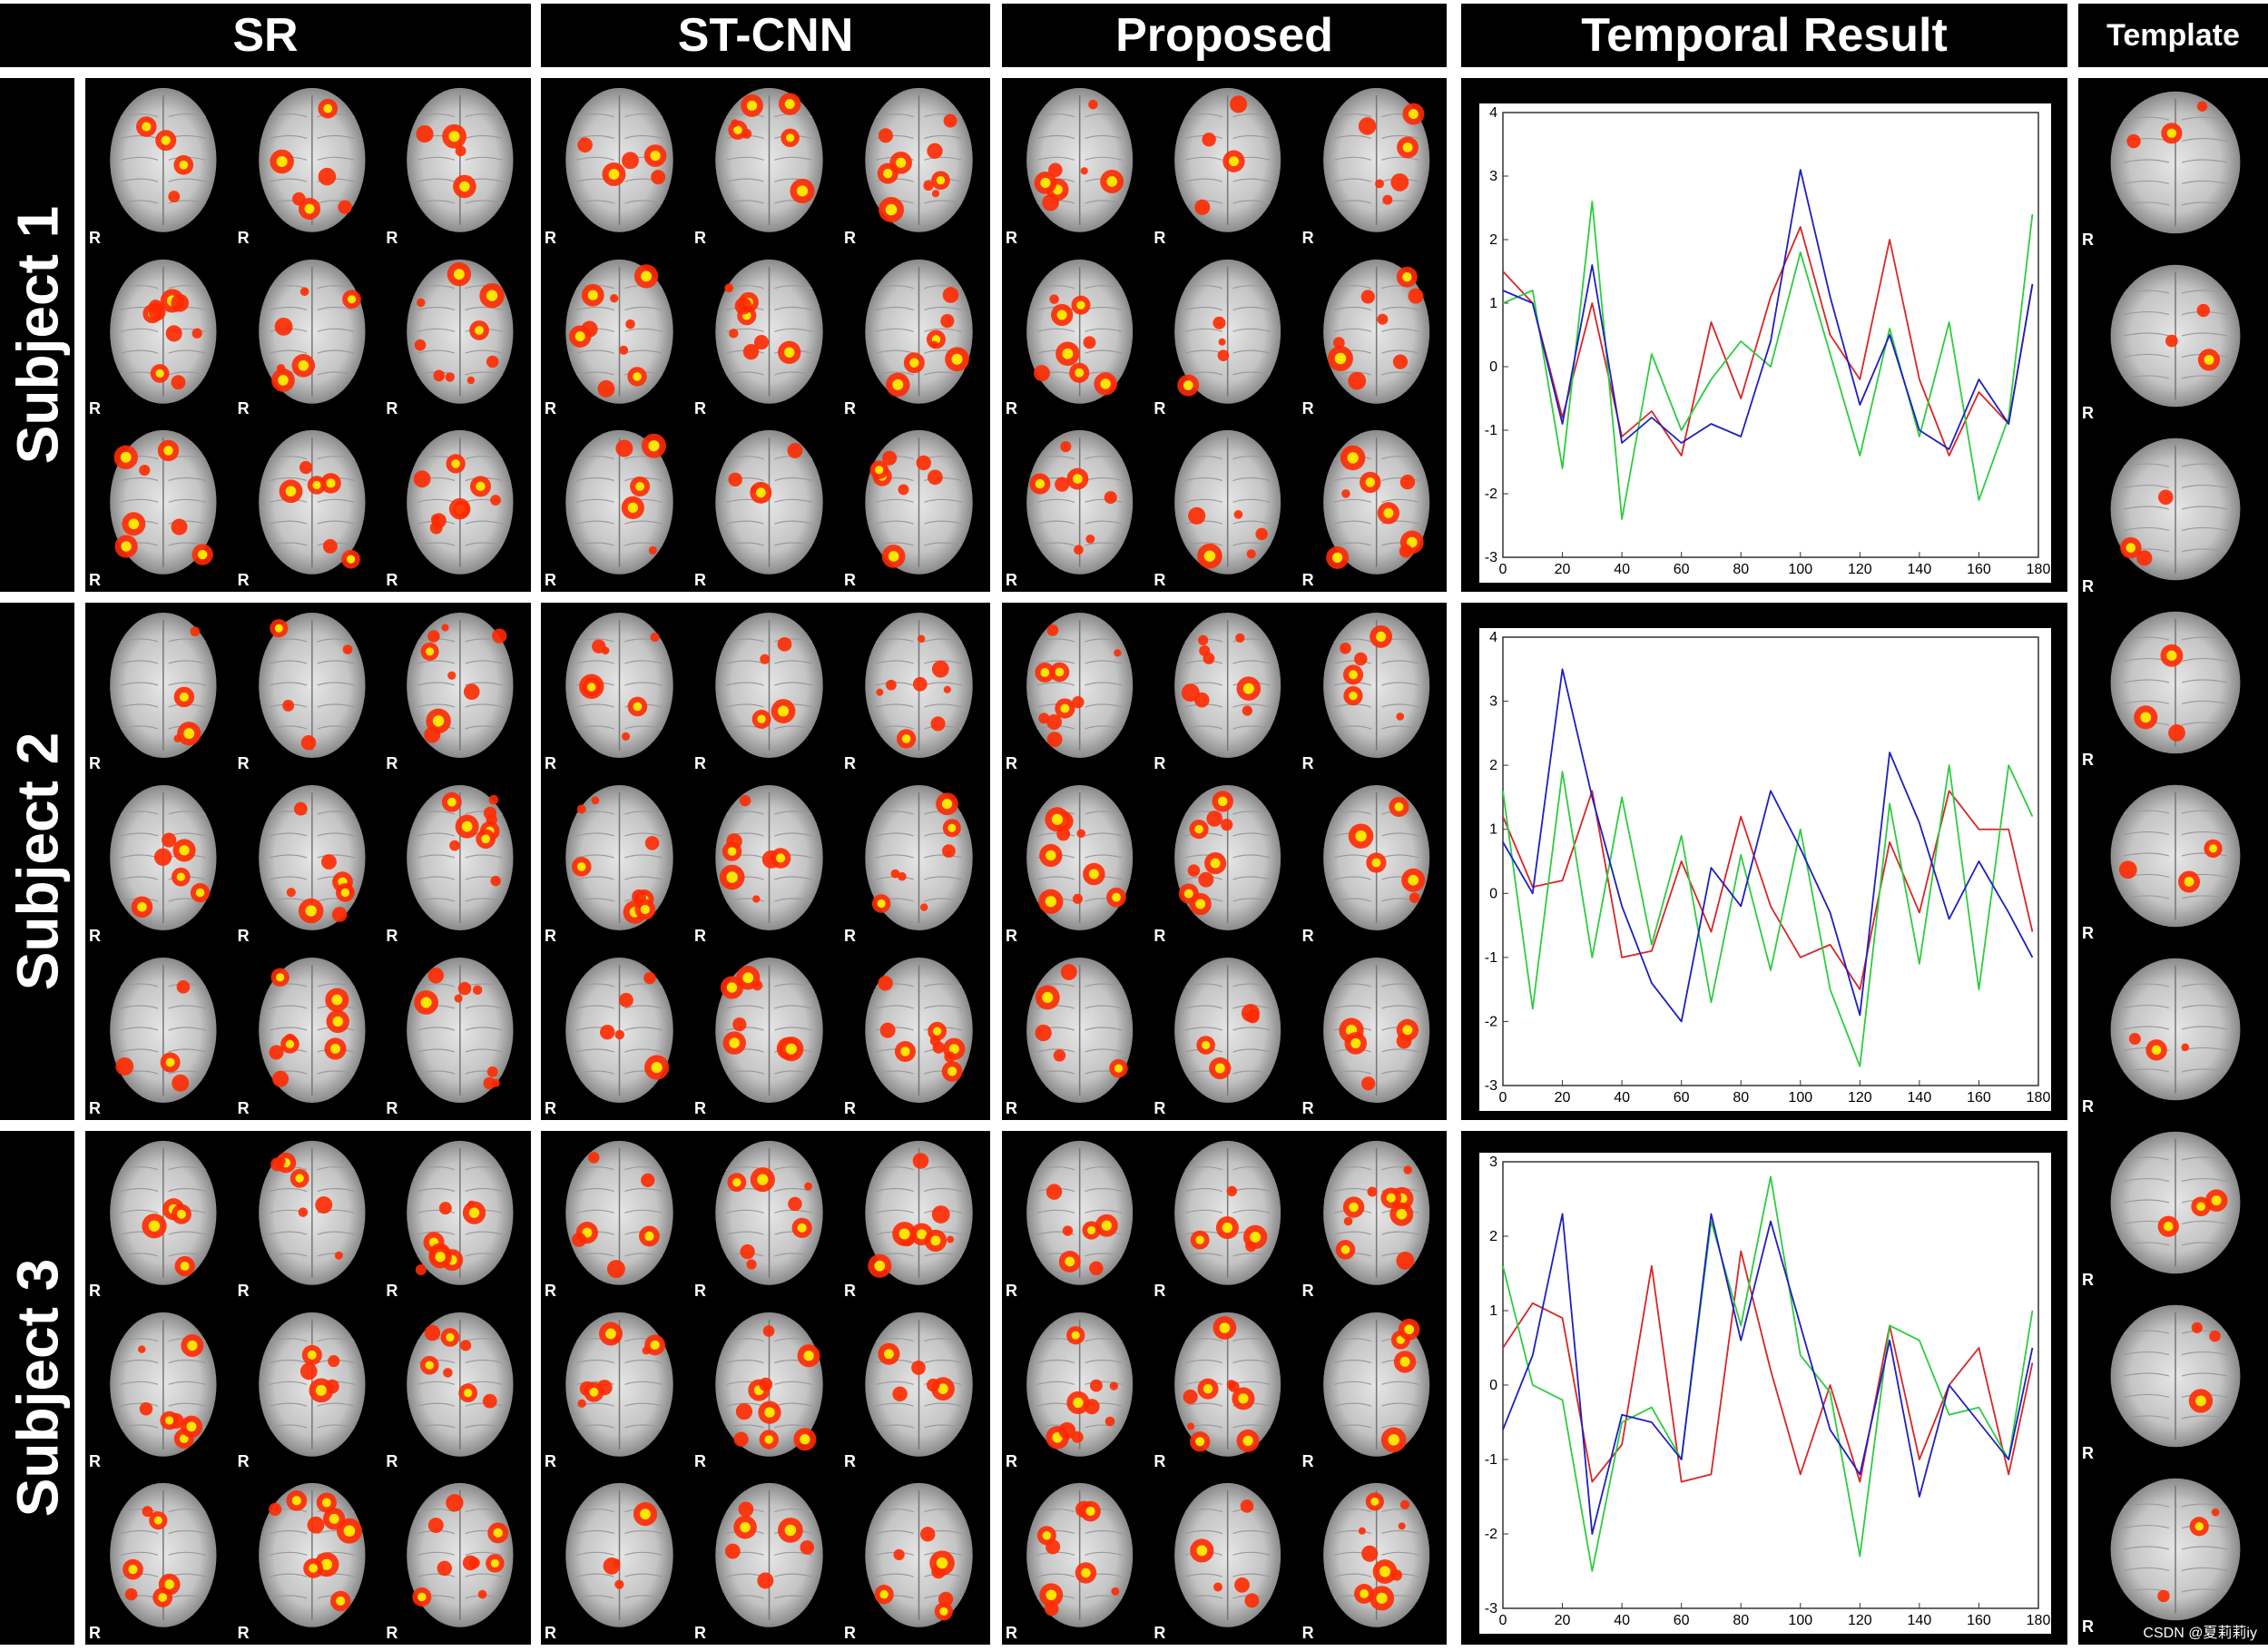  Describe the element at coordinates (765, 861) in the screenshot. I see `brain-panel-st-cnn-subject-2: R R R R R R R R R` at that location.